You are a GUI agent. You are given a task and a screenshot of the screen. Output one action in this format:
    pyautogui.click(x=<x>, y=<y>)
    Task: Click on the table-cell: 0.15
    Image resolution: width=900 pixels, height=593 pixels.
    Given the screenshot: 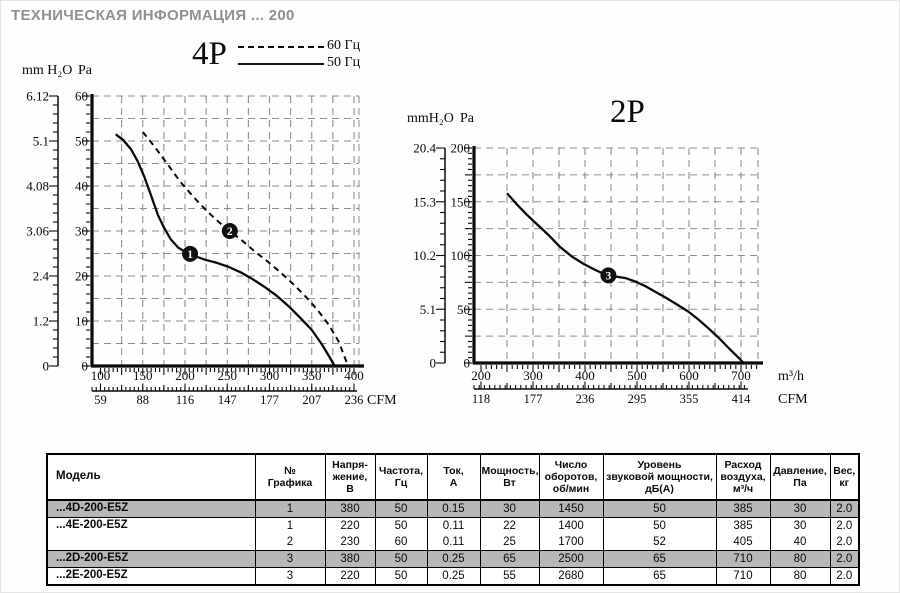 What is the action you would take?
    pyautogui.click(x=453, y=508)
    